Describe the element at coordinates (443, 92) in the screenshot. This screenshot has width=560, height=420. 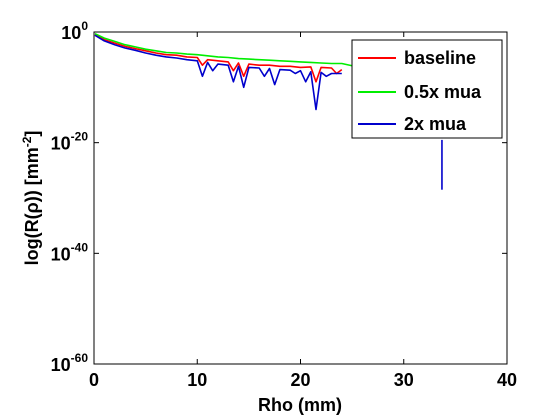
I see `legend-label-0-5x-mua: 0.5x mua` at that location.